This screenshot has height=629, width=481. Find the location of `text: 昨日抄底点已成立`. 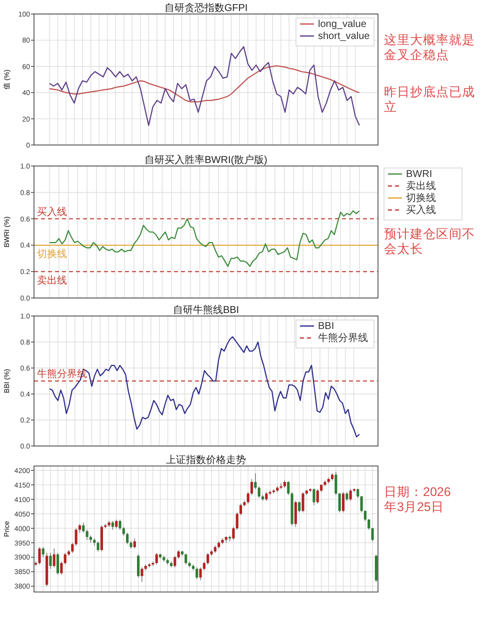

text: 昨日抄底点已成立 is located at coordinates (429, 99).